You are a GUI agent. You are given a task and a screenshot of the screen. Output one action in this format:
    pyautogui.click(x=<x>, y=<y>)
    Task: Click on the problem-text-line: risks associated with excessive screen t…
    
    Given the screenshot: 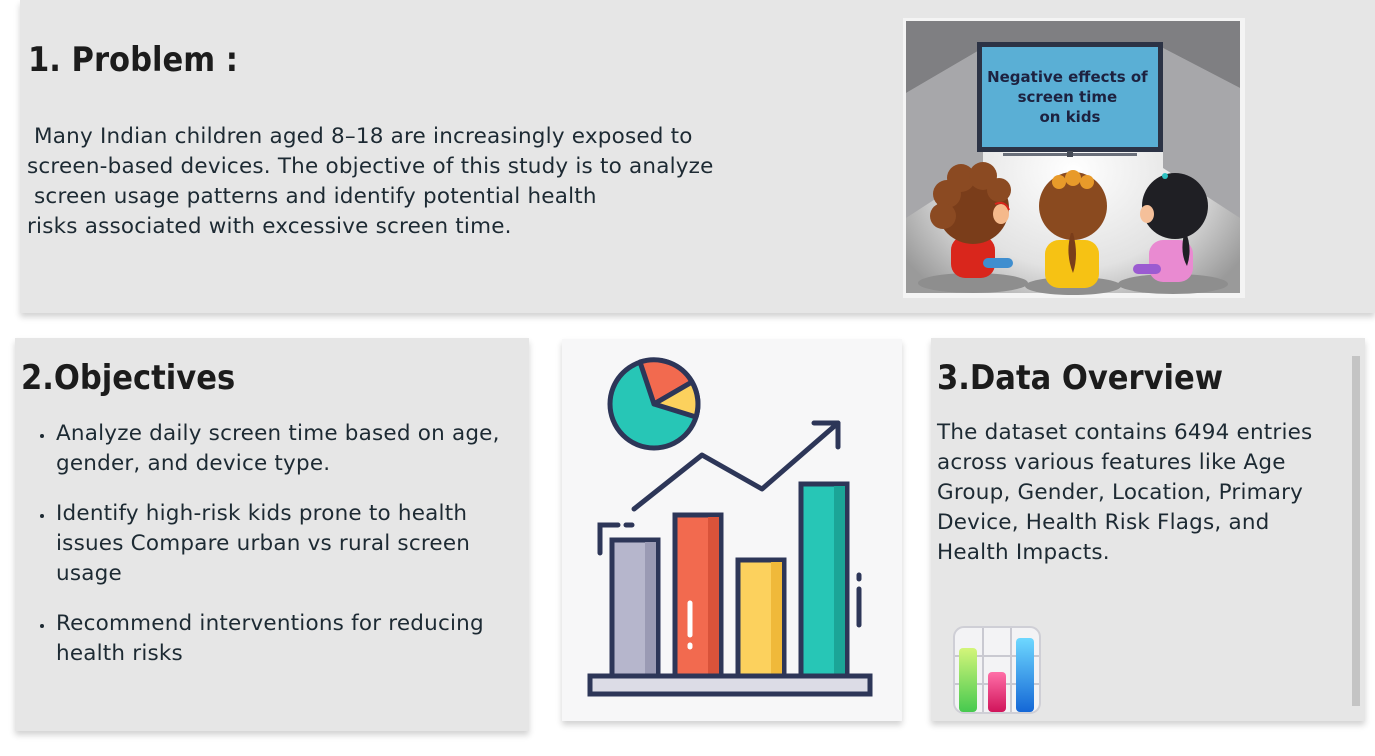 What is the action you would take?
    pyautogui.click(x=269, y=226)
    